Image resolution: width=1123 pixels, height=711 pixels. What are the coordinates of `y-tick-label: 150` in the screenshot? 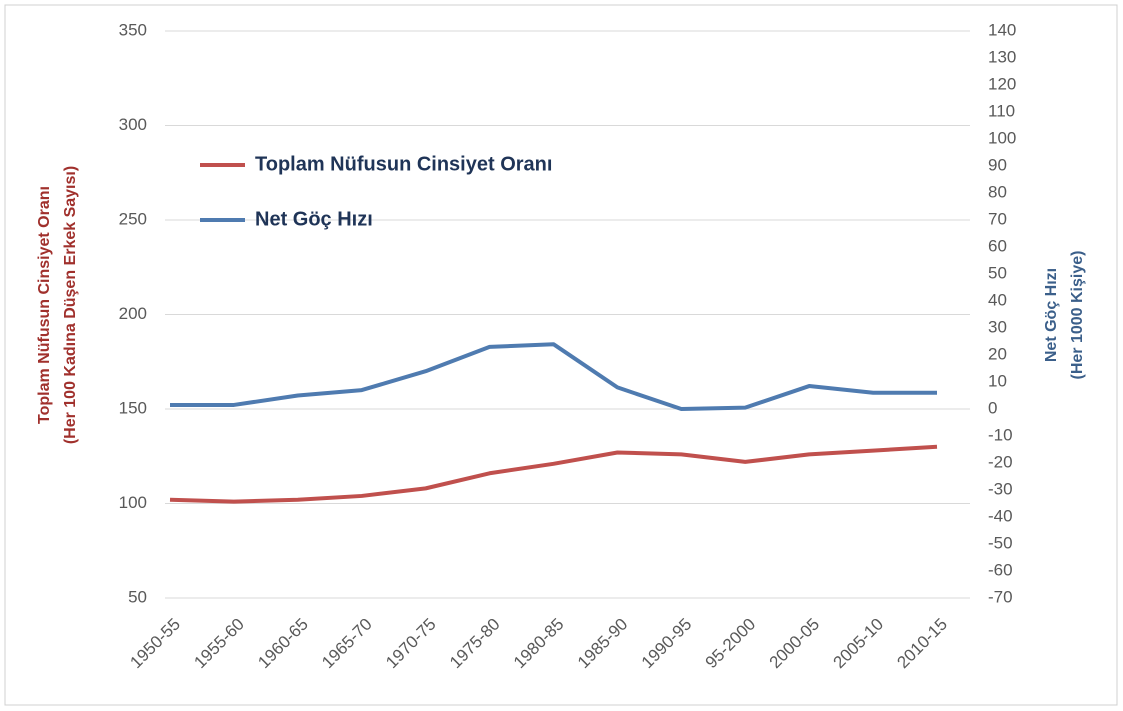 It's located at (133, 407).